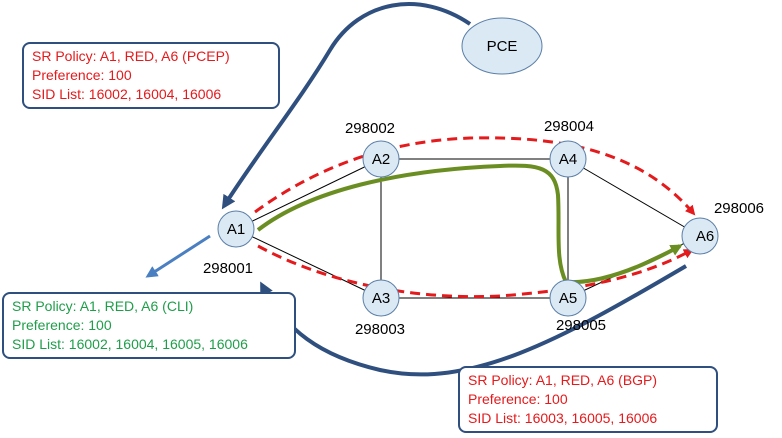 The image size is (782, 438). Describe the element at coordinates (308, 194) in the screenshot. I see `link-a1-a2` at that location.